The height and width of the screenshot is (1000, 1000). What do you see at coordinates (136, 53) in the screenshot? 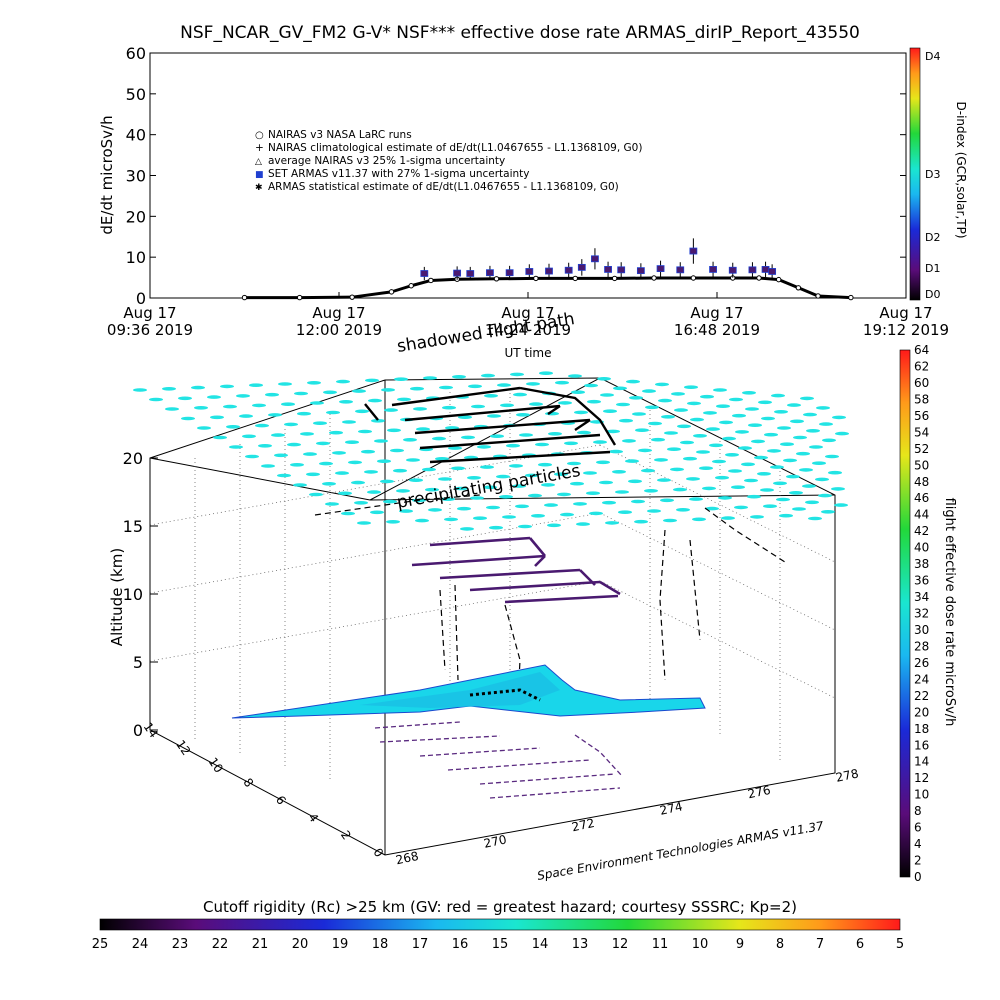
I see `top-y-tick-label: 60` at bounding box center [136, 53].